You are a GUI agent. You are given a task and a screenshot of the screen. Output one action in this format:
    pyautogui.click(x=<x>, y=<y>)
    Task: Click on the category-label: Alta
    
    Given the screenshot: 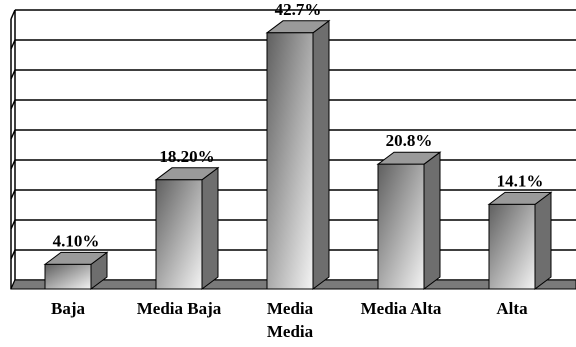 What is the action you would take?
    pyautogui.click(x=512, y=308)
    